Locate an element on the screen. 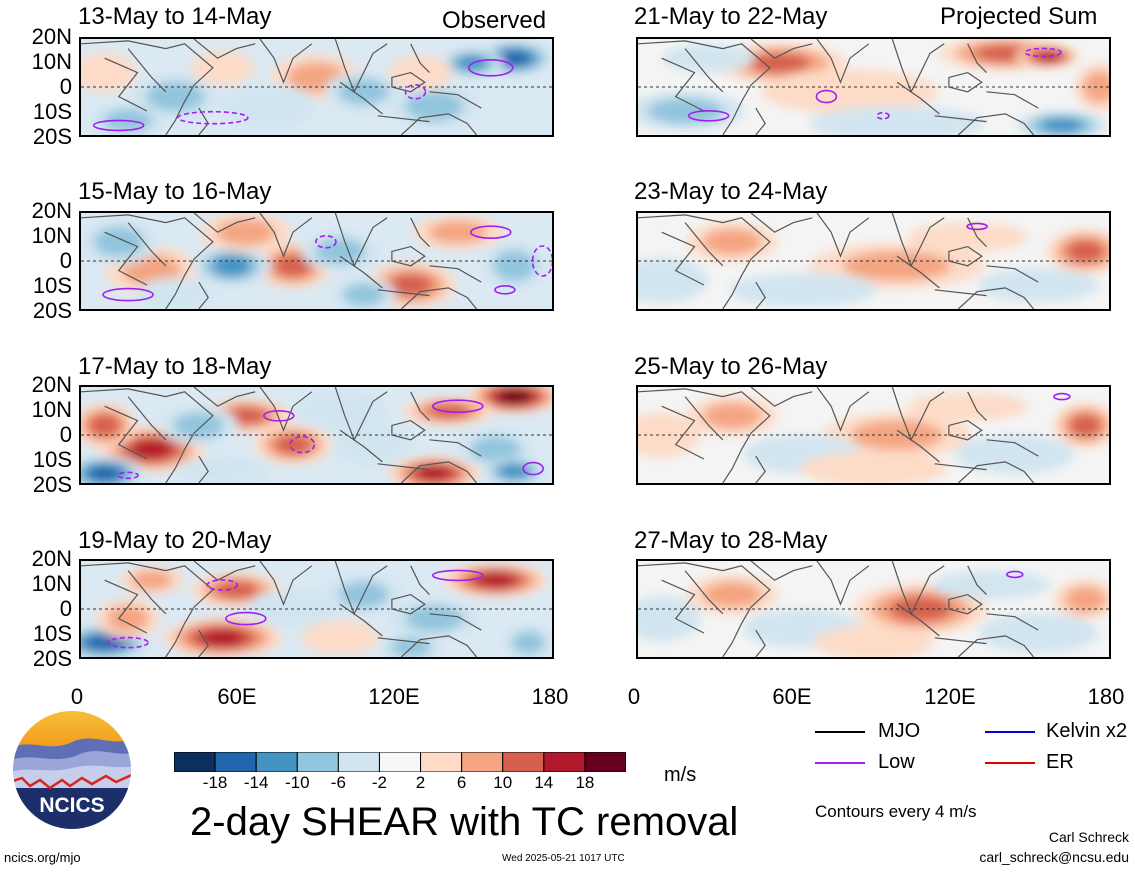 The width and height of the screenshot is (1135, 872). legend-swatch-kelvin is located at coordinates (1010, 732).